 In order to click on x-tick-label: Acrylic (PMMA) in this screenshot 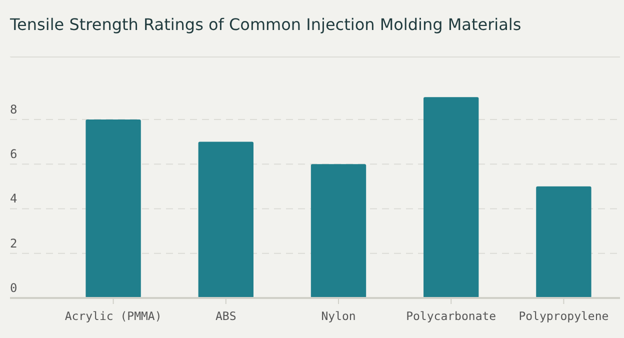, I will do `click(113, 316)`.